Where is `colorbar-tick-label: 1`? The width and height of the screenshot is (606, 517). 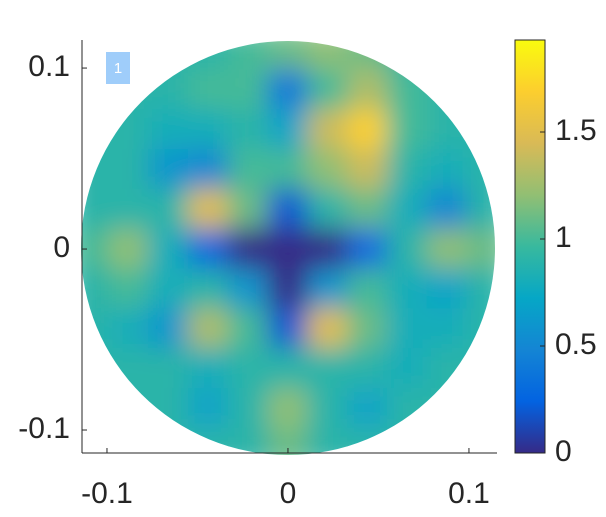
colorbar-tick-label: 1 is located at coordinates (563, 237).